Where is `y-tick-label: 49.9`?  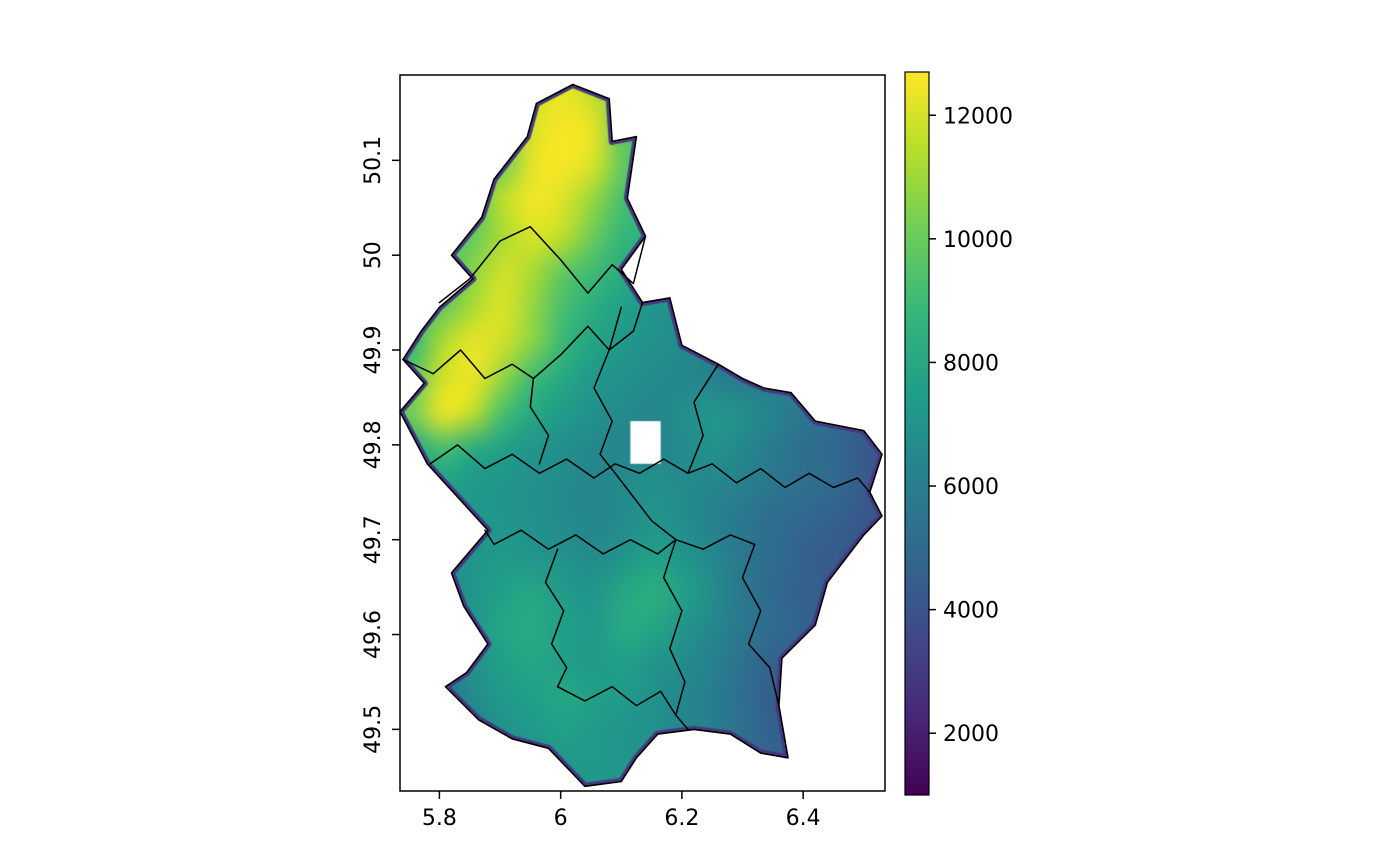 y-tick-label: 49.9 is located at coordinates (373, 350).